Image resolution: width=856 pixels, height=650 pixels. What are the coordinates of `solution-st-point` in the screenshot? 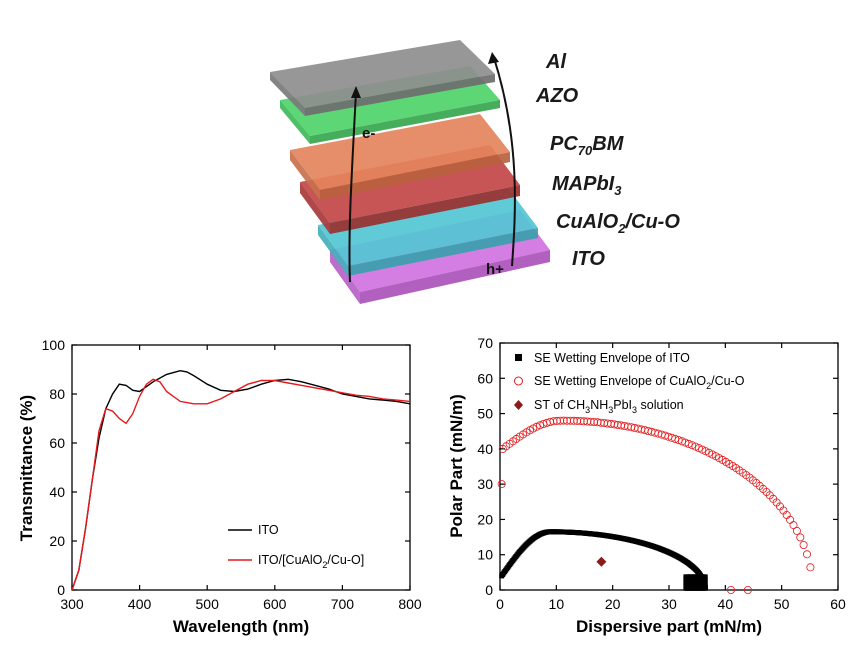 It's located at (601, 561).